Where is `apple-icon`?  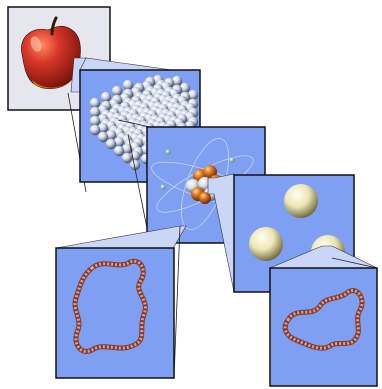
apple-icon is located at coordinates (51, 52).